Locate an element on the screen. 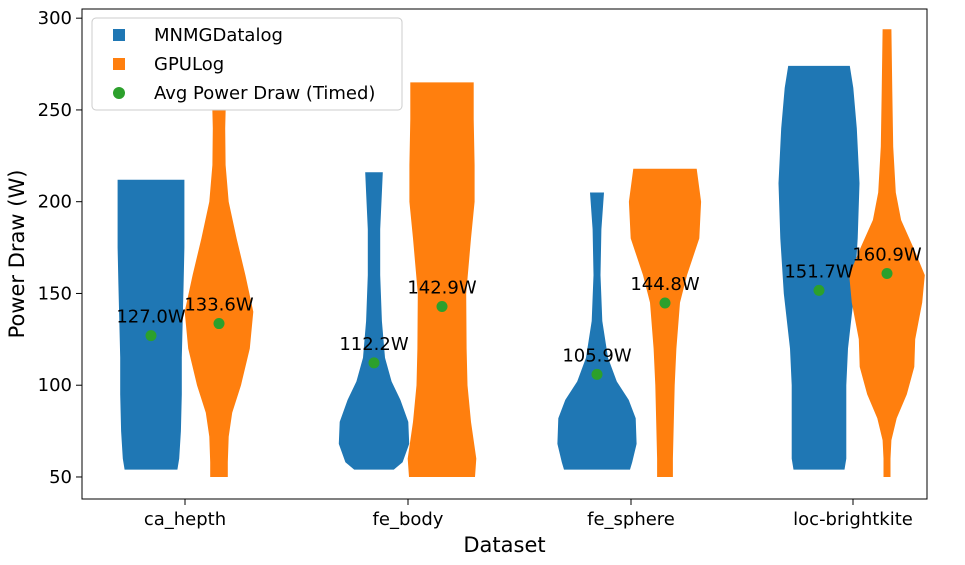  violin-mnmgdatalog-fe_body is located at coordinates (374, 321).